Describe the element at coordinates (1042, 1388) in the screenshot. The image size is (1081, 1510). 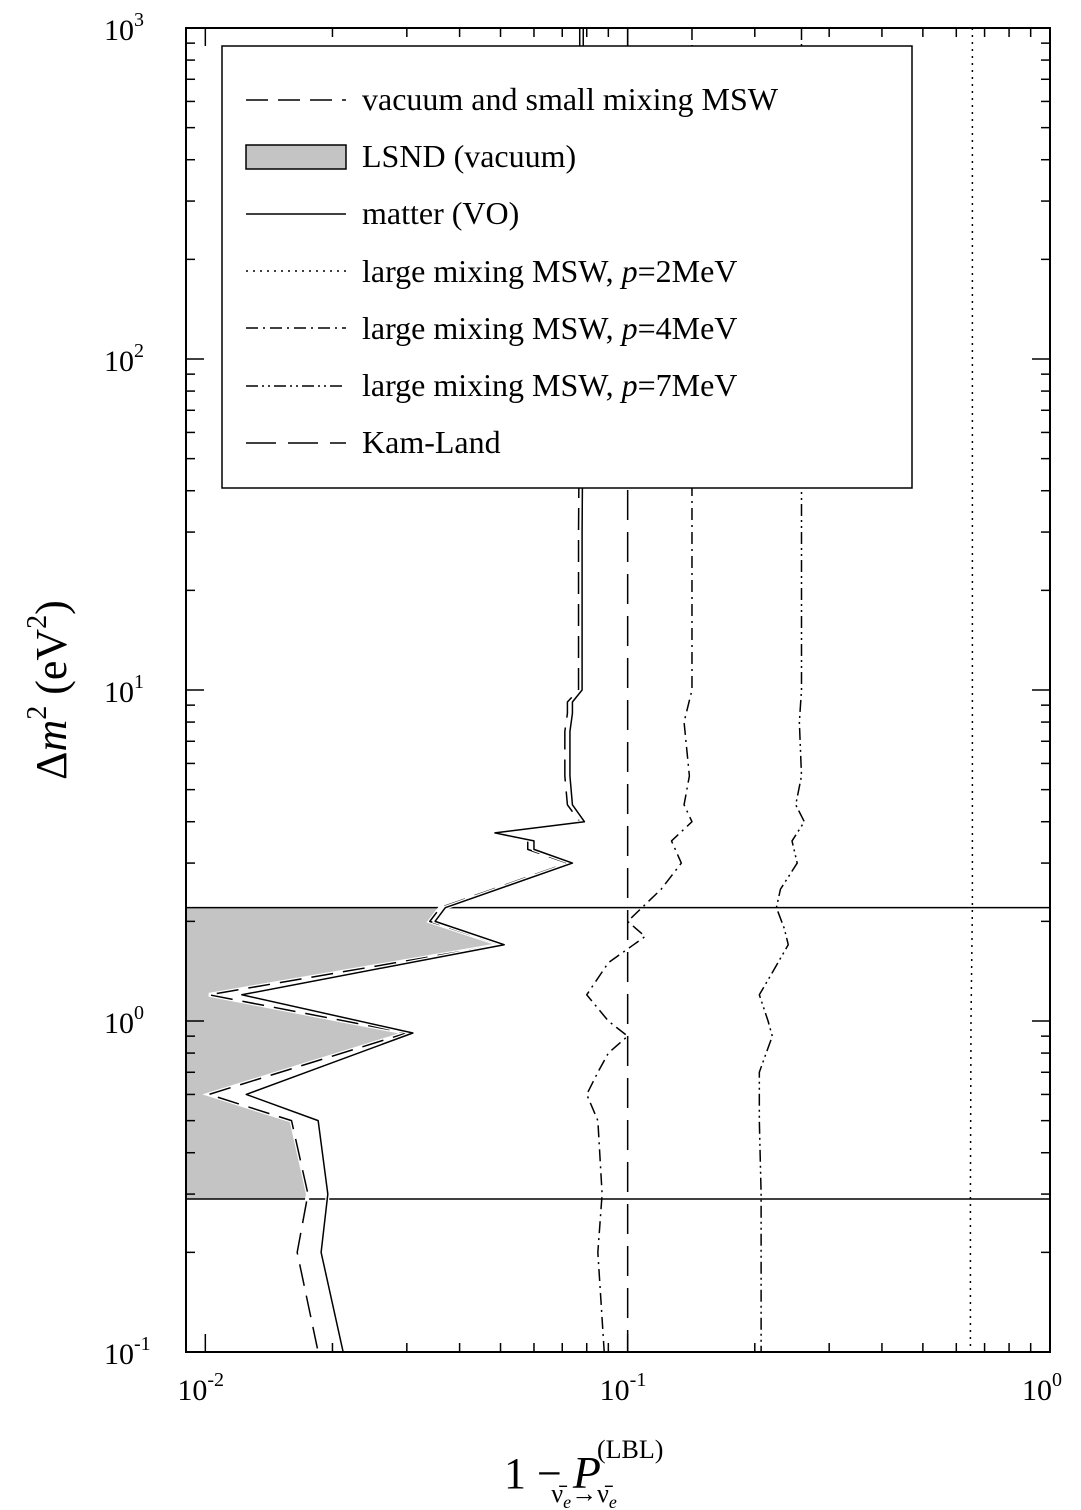
I see `x-tick-label-2: 10⁰` at that location.